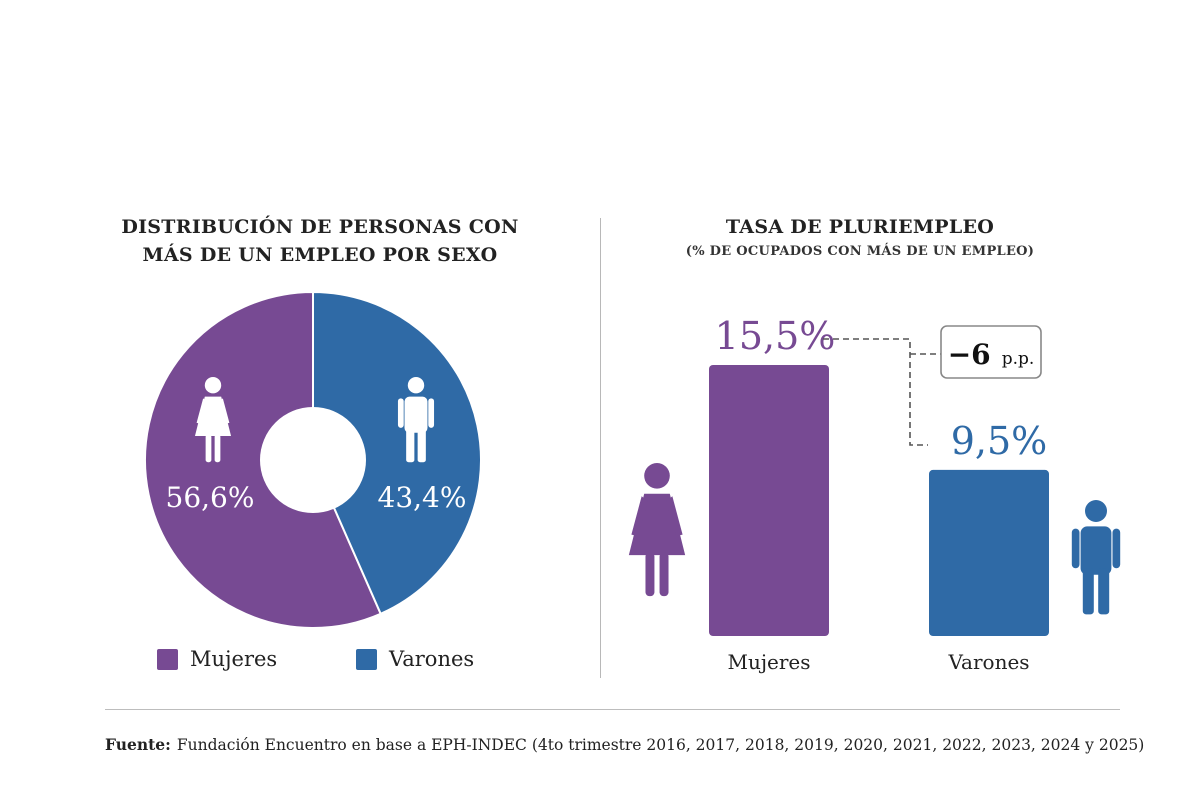 The image size is (1200, 800). I want to click on difference-annotation: −6 p.p., so click(932, 385).